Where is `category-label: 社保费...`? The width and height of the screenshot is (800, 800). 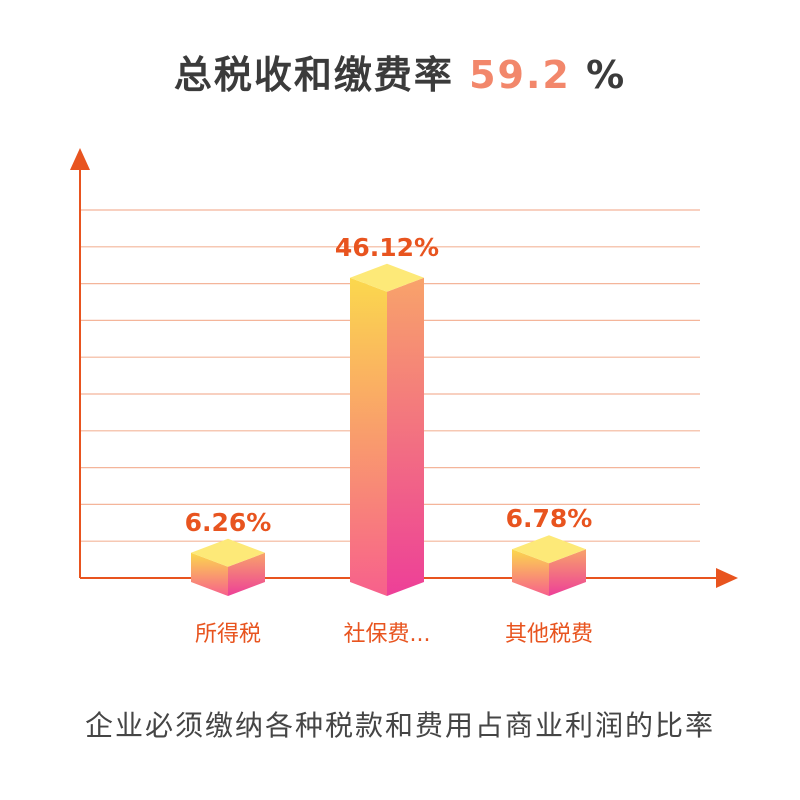 category-label: 社保费... is located at coordinates (387, 634).